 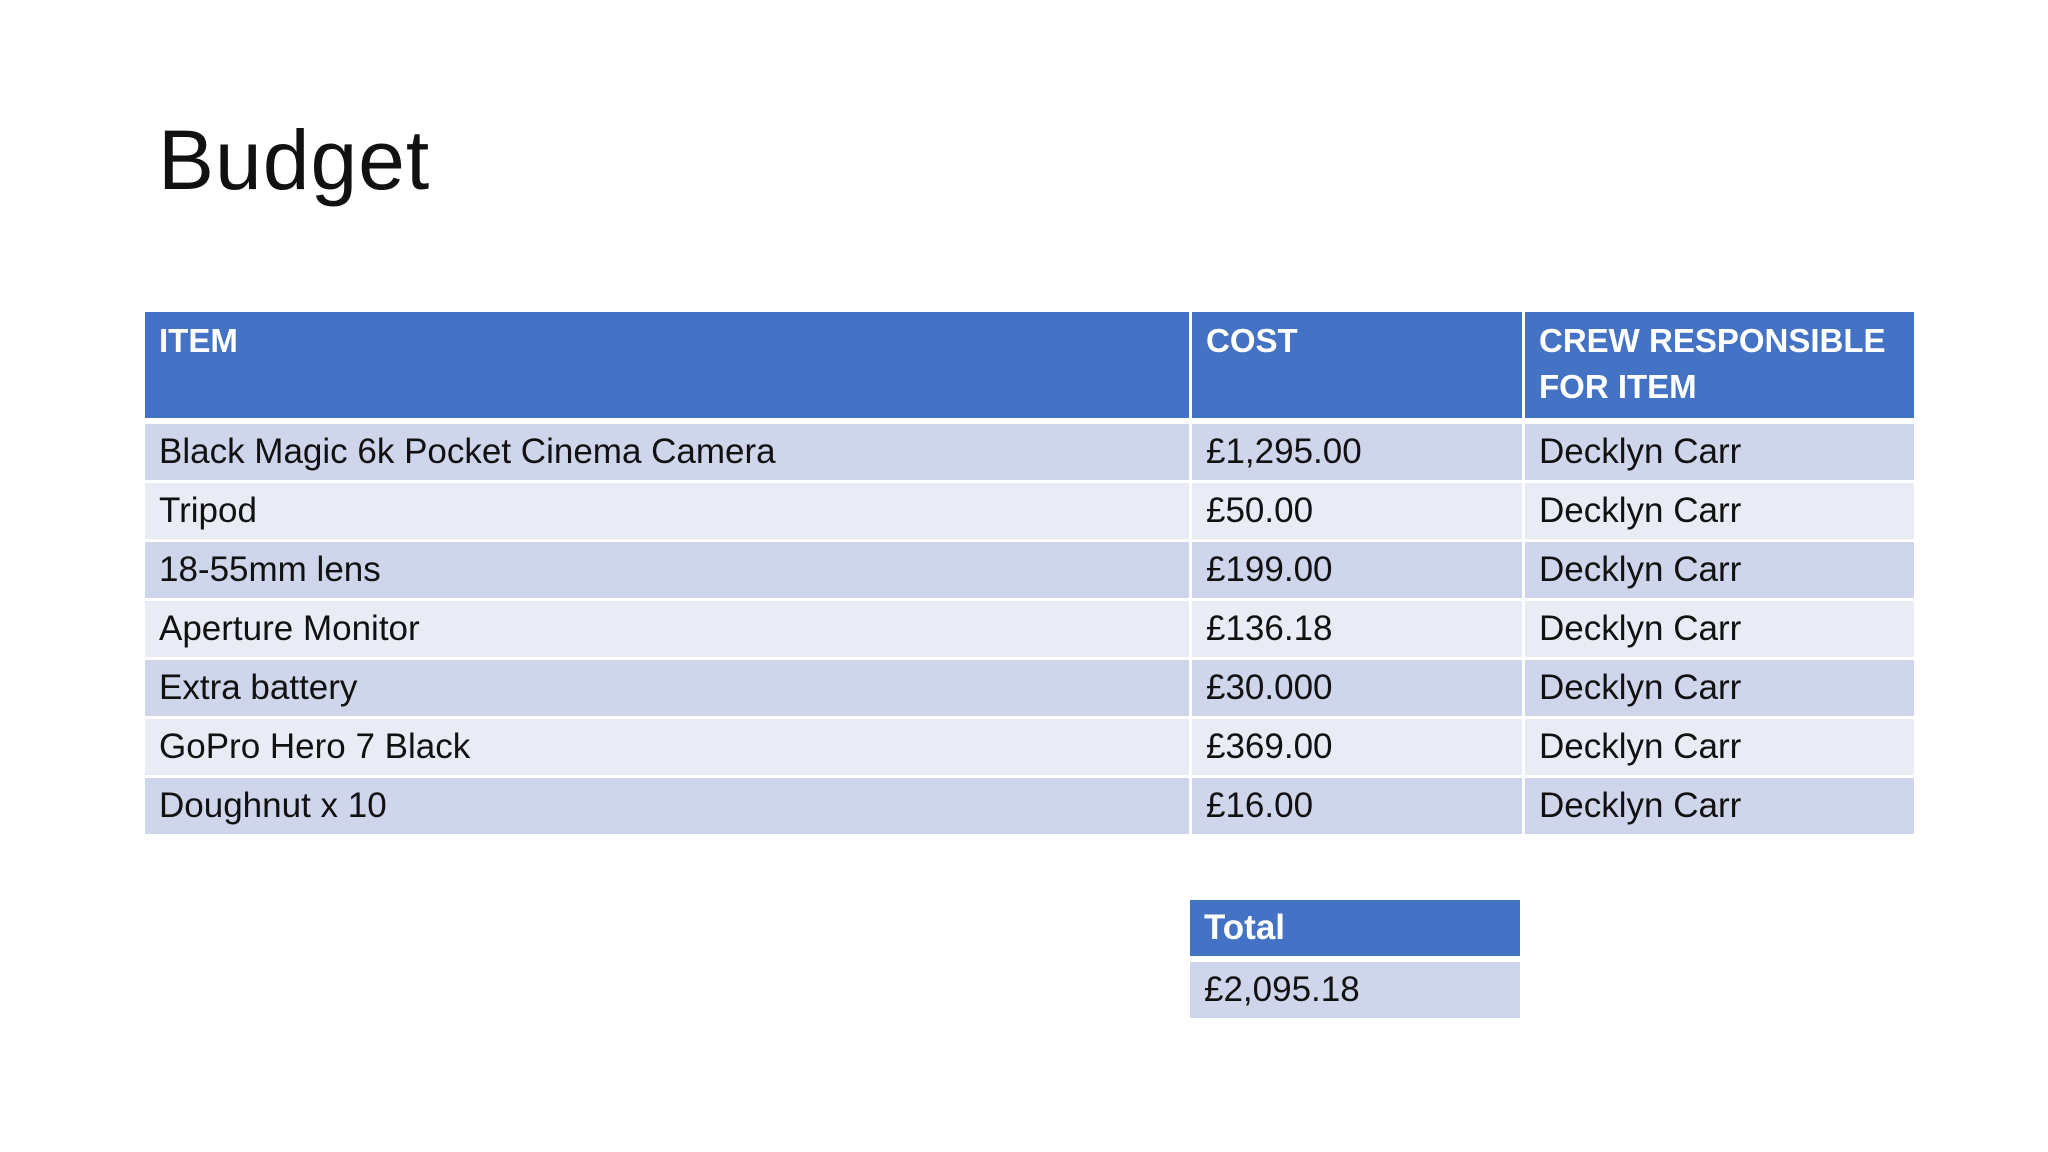 I want to click on cost-cell: £136.18, so click(x=1357, y=629).